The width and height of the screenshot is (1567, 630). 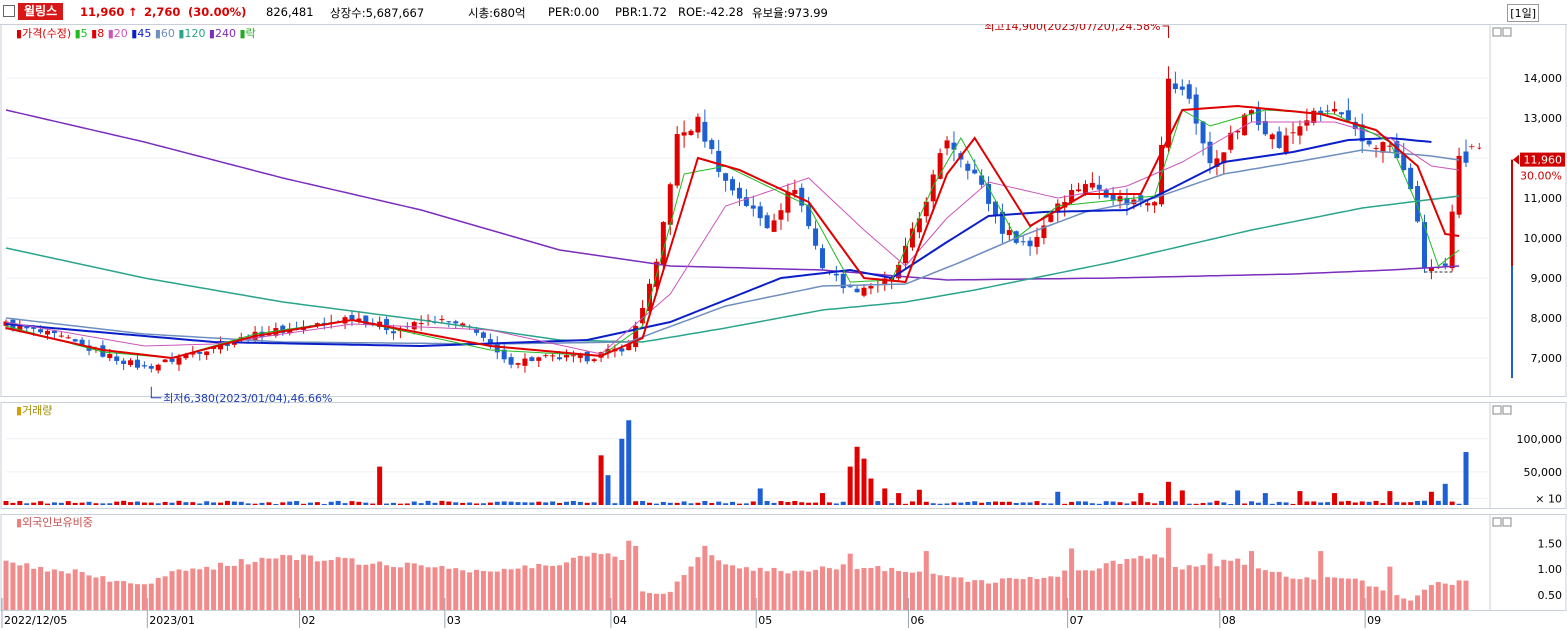 I want to click on up-arrow-icon: ↑, so click(x=133, y=12).